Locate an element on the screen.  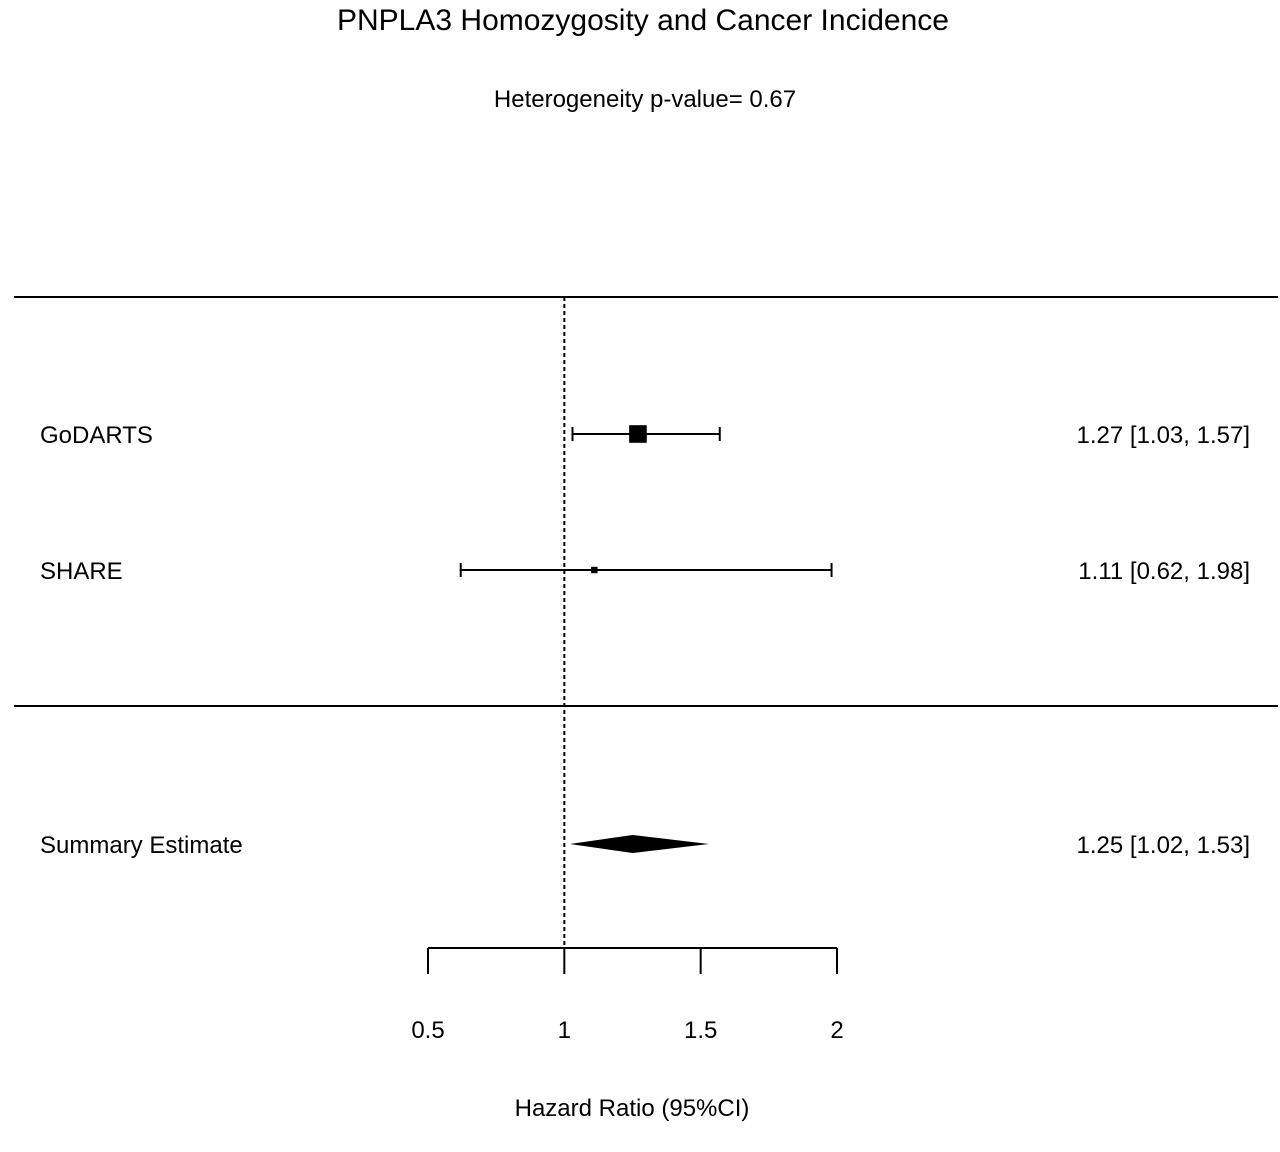
chart-title: PNPLA3 Homozygosity and Cancer Incidence is located at coordinates (643, 20).